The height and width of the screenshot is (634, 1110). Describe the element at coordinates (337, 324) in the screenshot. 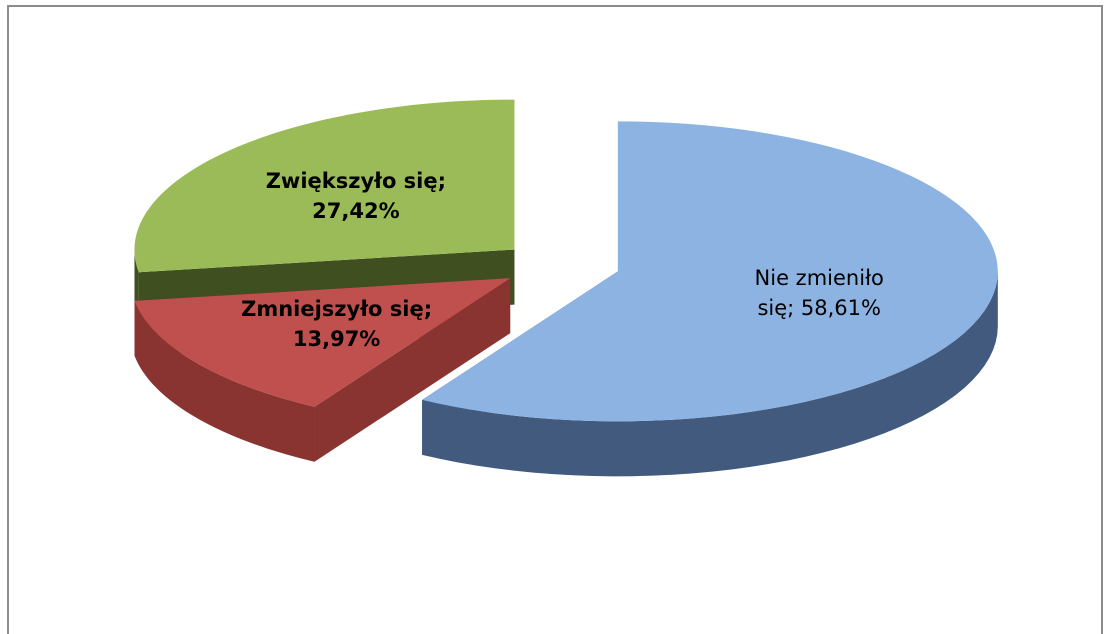

I see `data-label: Zmniejszyło się; 13,97%` at that location.